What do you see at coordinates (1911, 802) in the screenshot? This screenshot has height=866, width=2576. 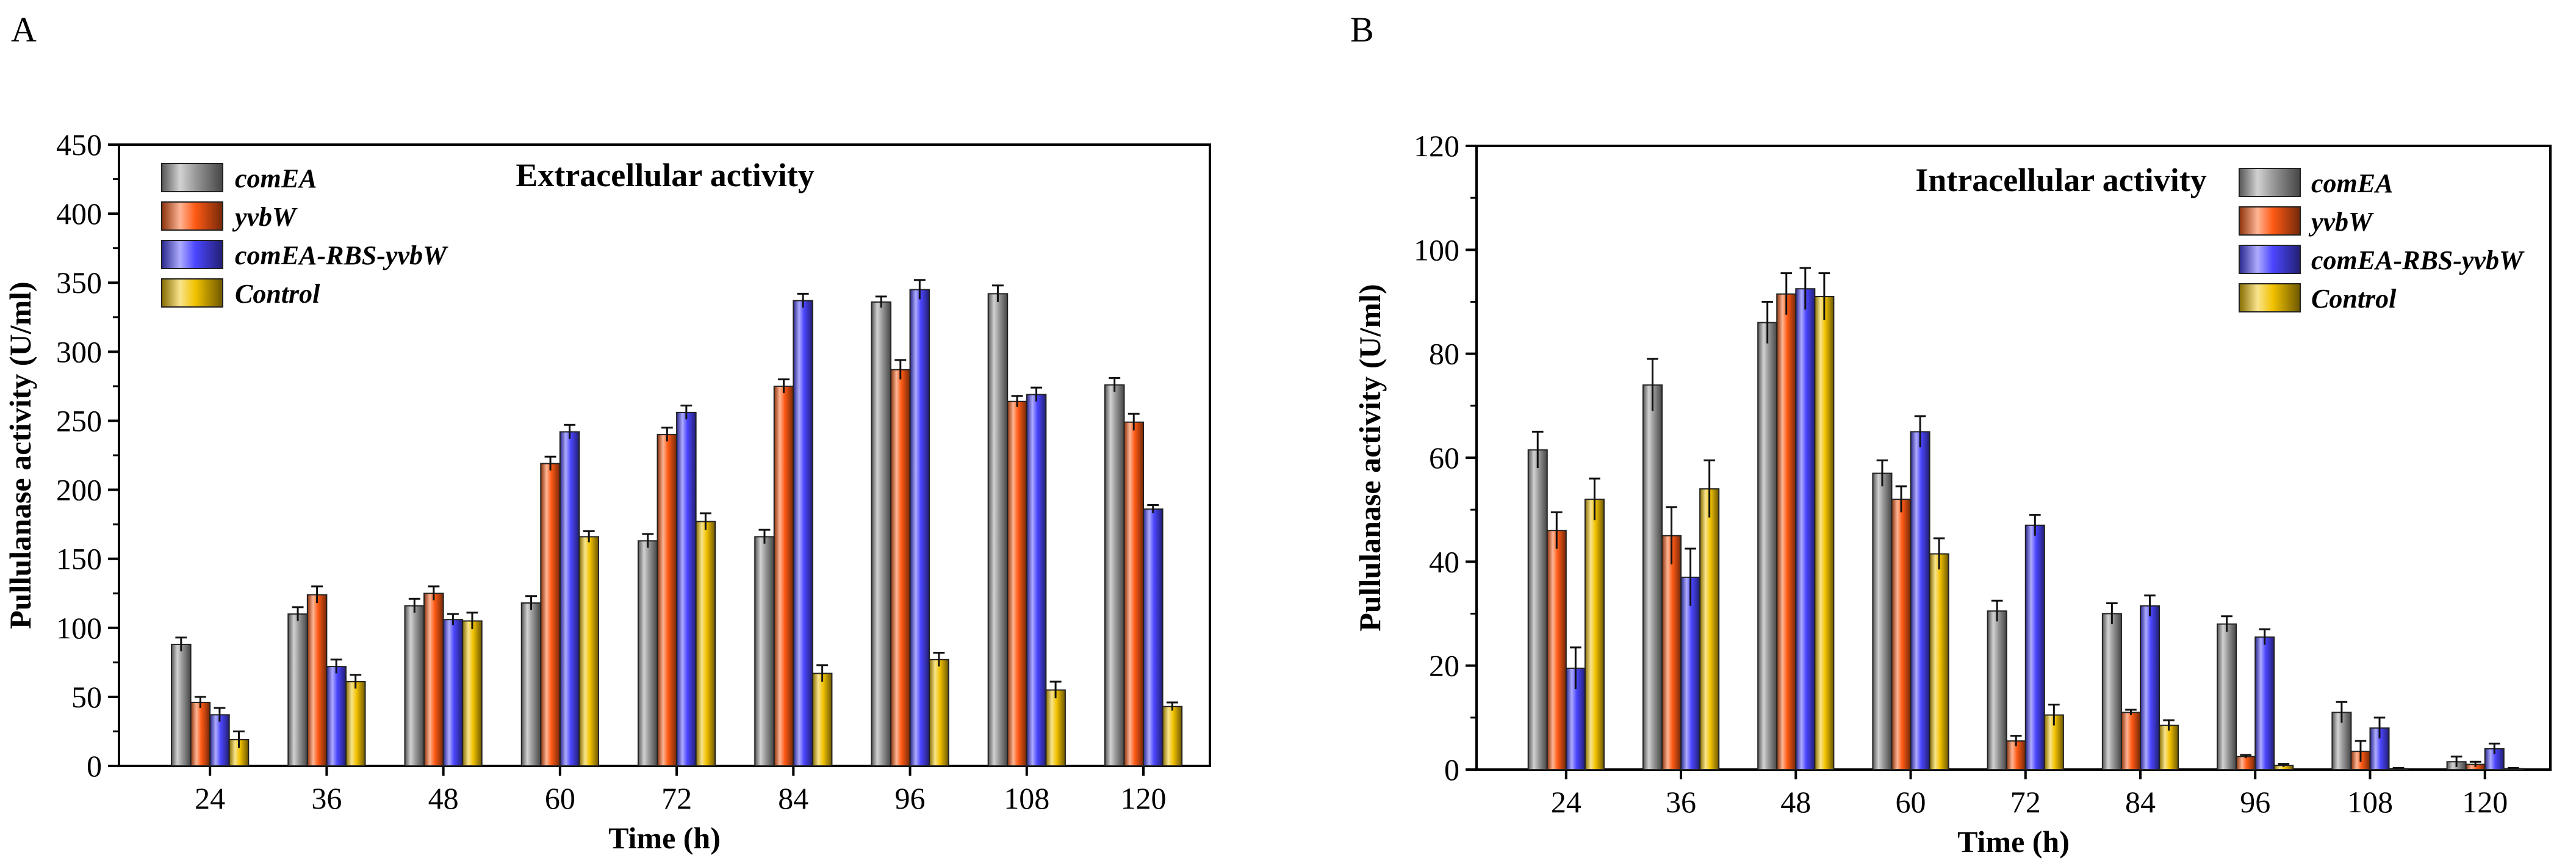 I see `x-tick-label: 60` at bounding box center [1911, 802].